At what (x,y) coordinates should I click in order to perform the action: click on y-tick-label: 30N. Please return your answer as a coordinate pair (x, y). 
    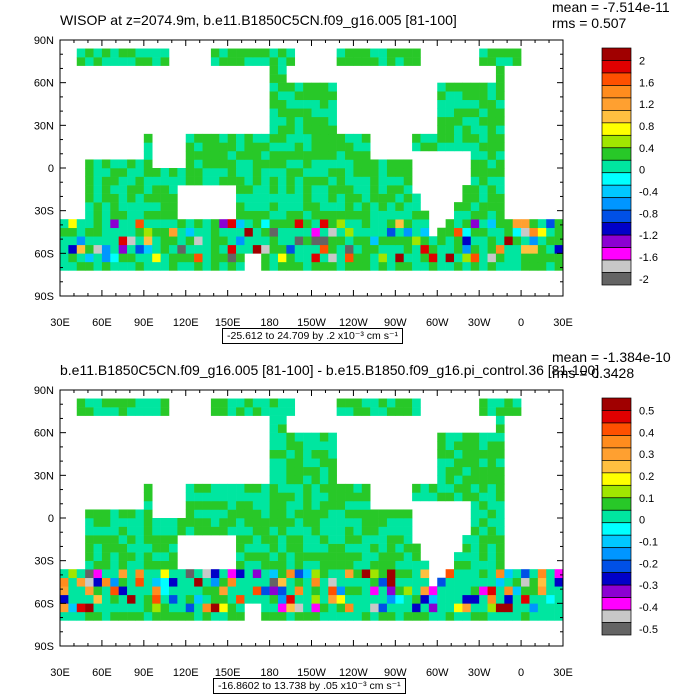
    Looking at the image, I should click on (44, 476).